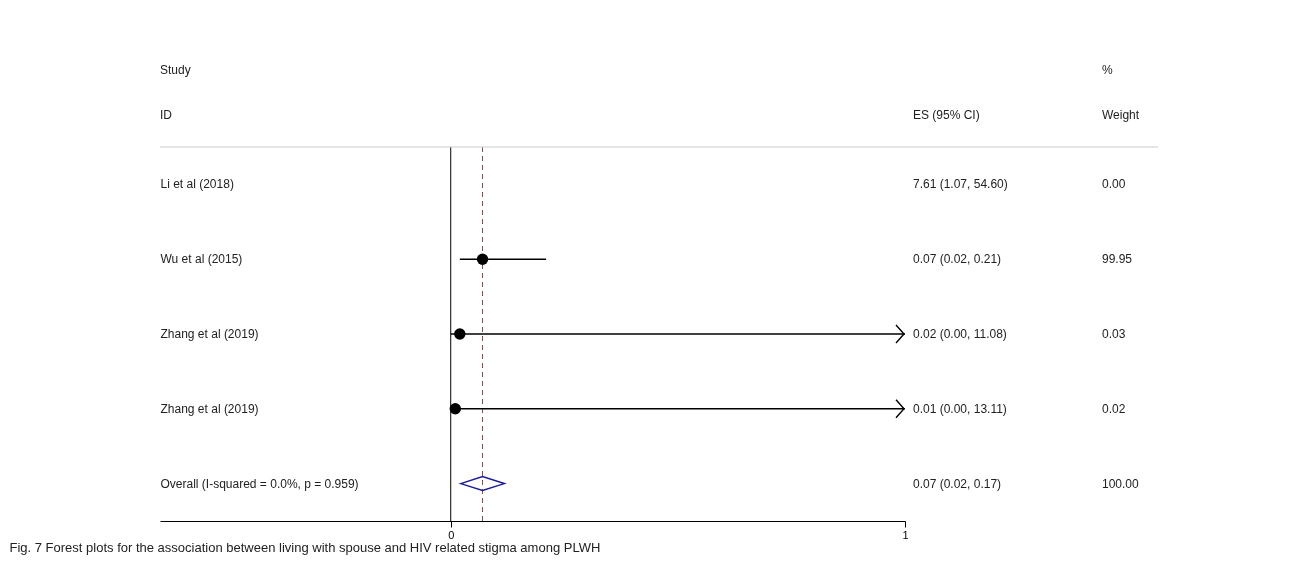 Image resolution: width=1290 pixels, height=561 pixels. What do you see at coordinates (259, 483) in the screenshot?
I see `y-tick-label: Overall (I-squared = 0.0%, p = 0.959)` at bounding box center [259, 483].